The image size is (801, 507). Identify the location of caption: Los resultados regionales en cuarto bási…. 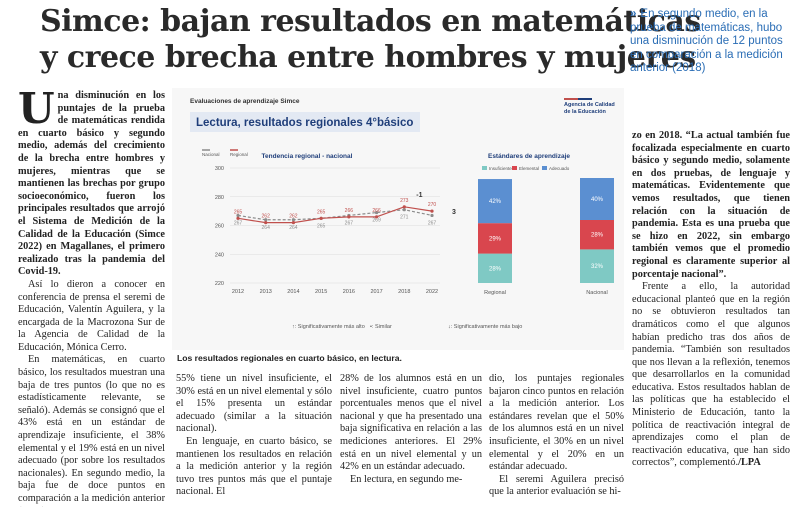
(289, 358).